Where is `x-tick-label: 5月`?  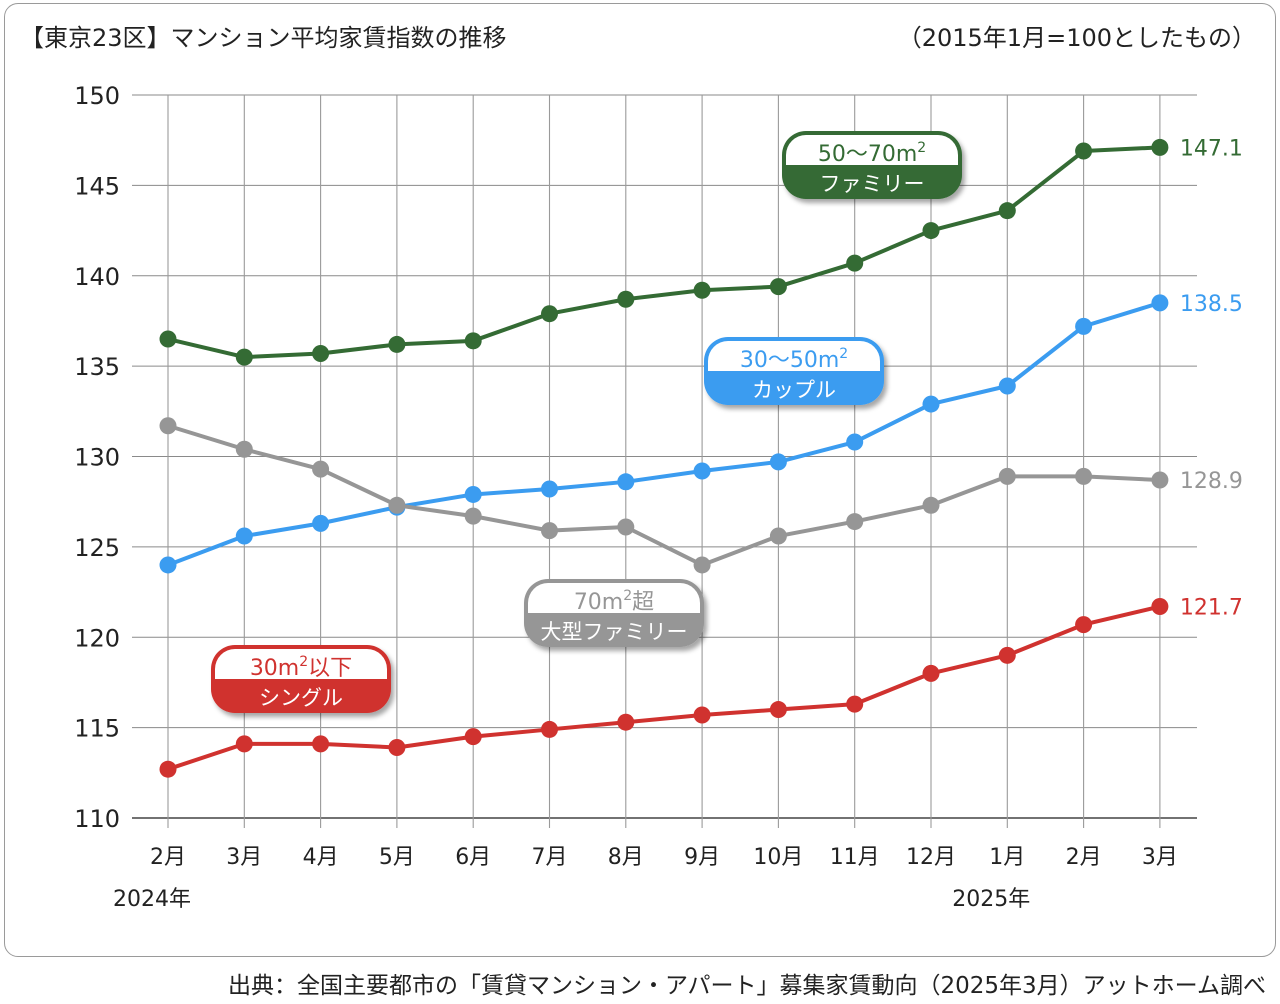
x-tick-label: 5月 is located at coordinates (397, 857).